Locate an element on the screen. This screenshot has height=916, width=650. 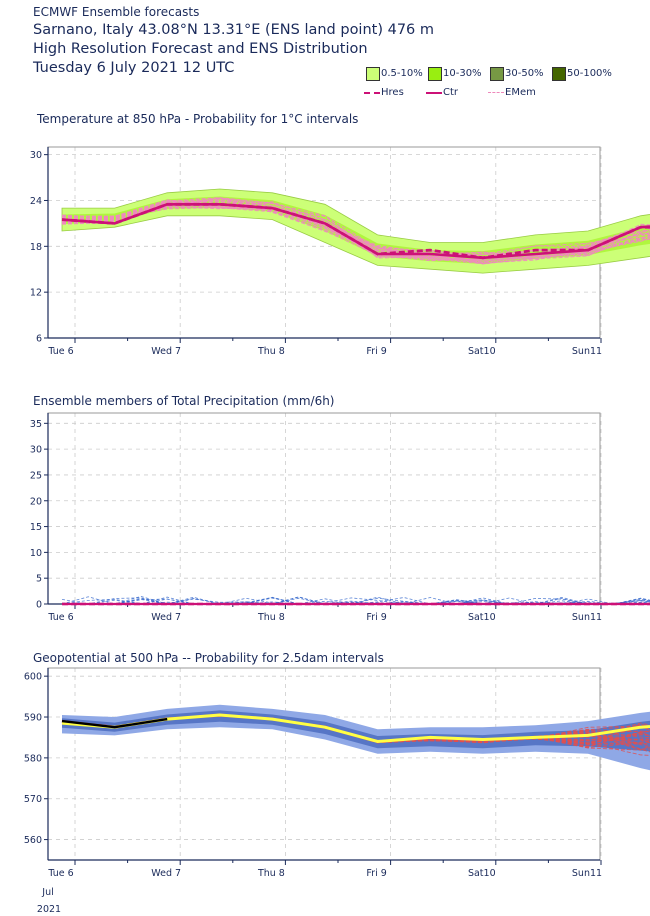
precipitation-hres-line is located at coordinates (356, 604).